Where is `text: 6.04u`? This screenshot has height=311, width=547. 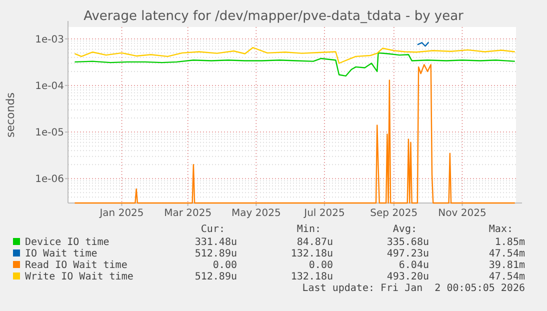 text: 6.04u is located at coordinates (413, 265).